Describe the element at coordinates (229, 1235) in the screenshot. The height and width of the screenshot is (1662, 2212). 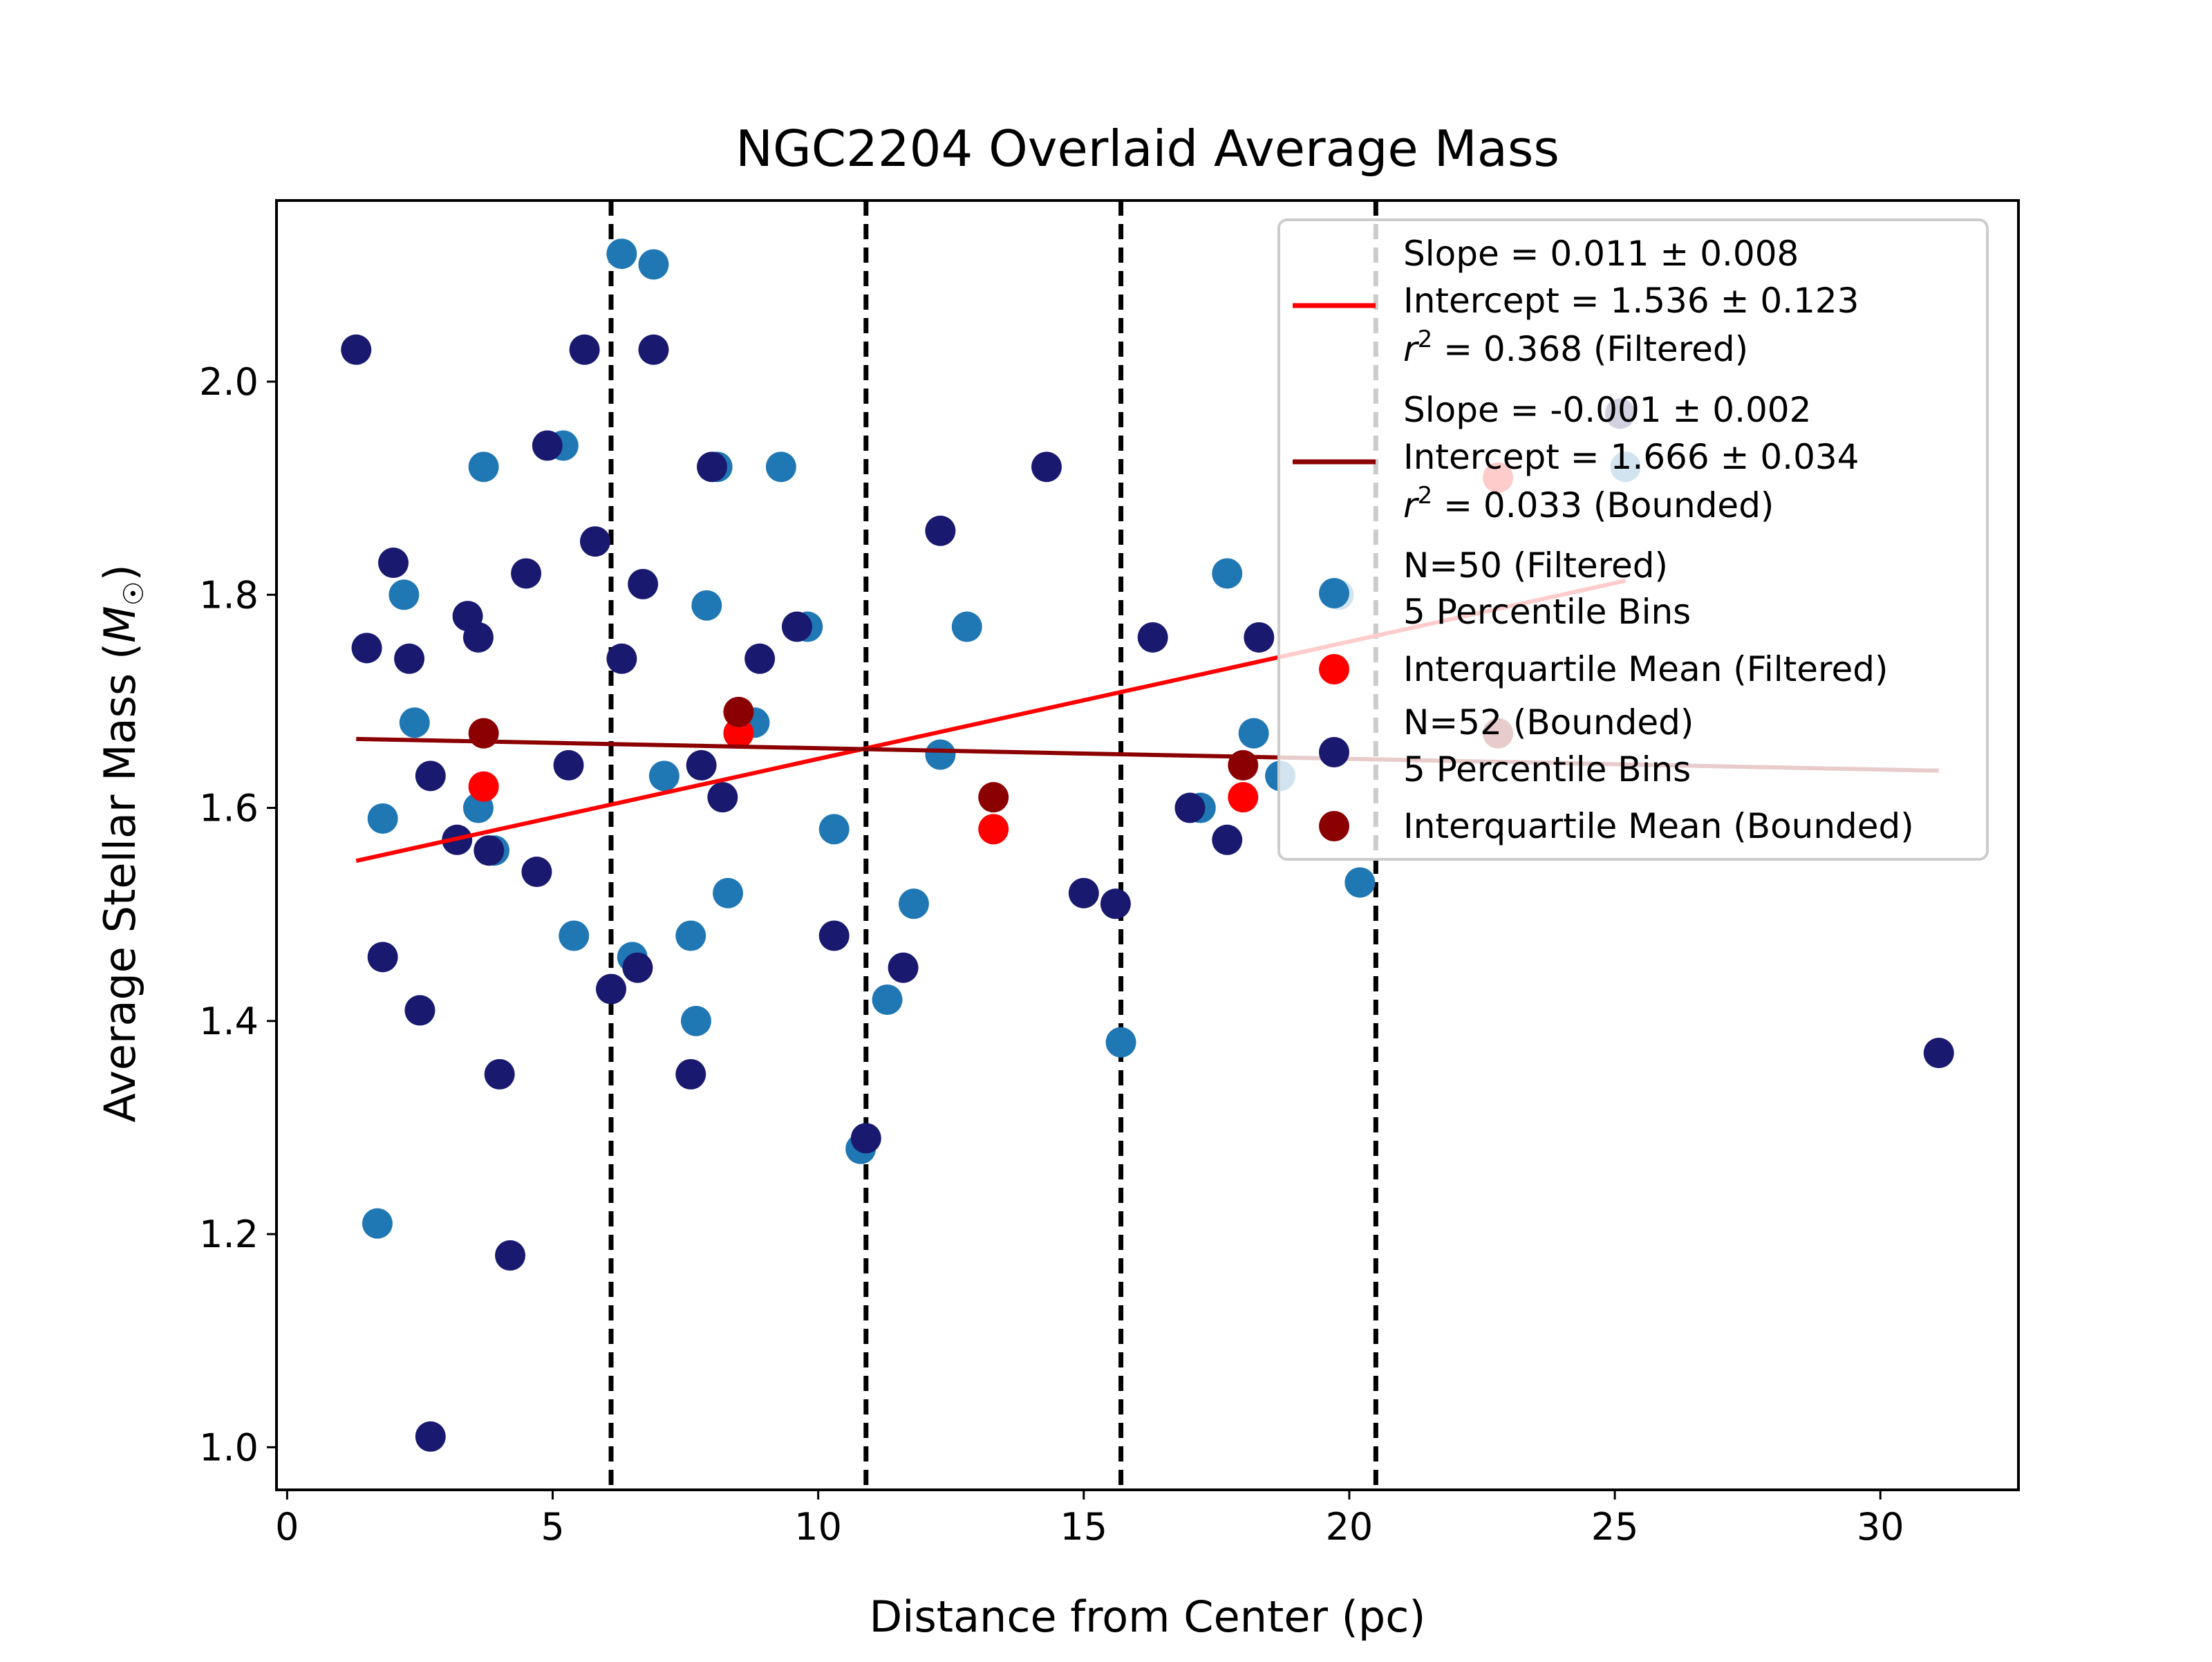
I see `y-tick-label: 1.2` at that location.